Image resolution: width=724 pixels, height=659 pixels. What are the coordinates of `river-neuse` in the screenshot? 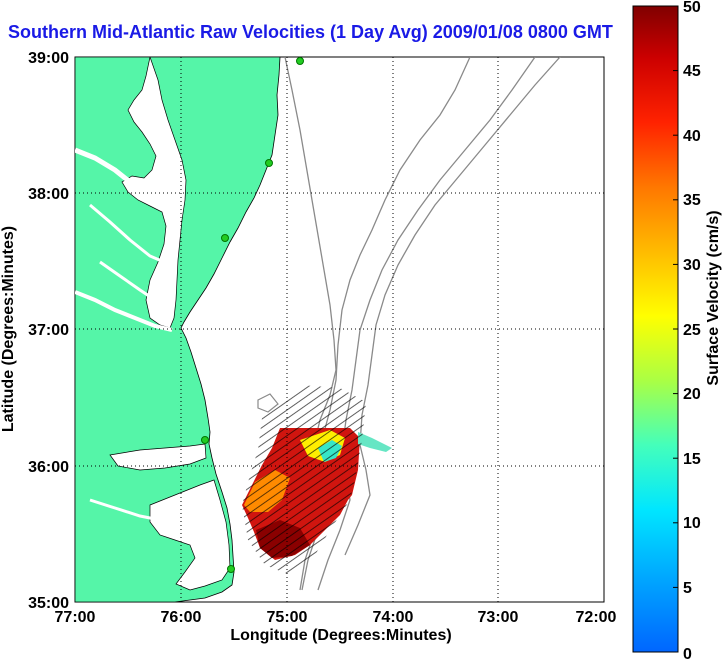 It's located at (125, 510).